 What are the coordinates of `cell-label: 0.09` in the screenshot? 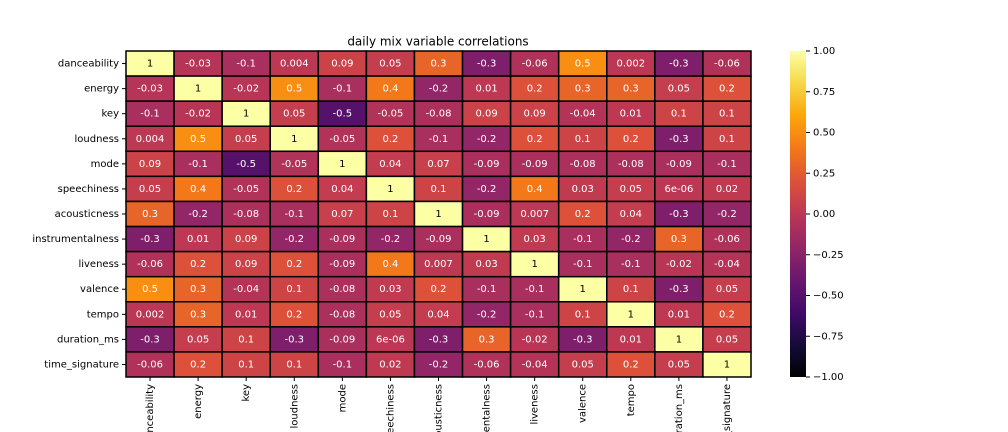 It's located at (486, 114).